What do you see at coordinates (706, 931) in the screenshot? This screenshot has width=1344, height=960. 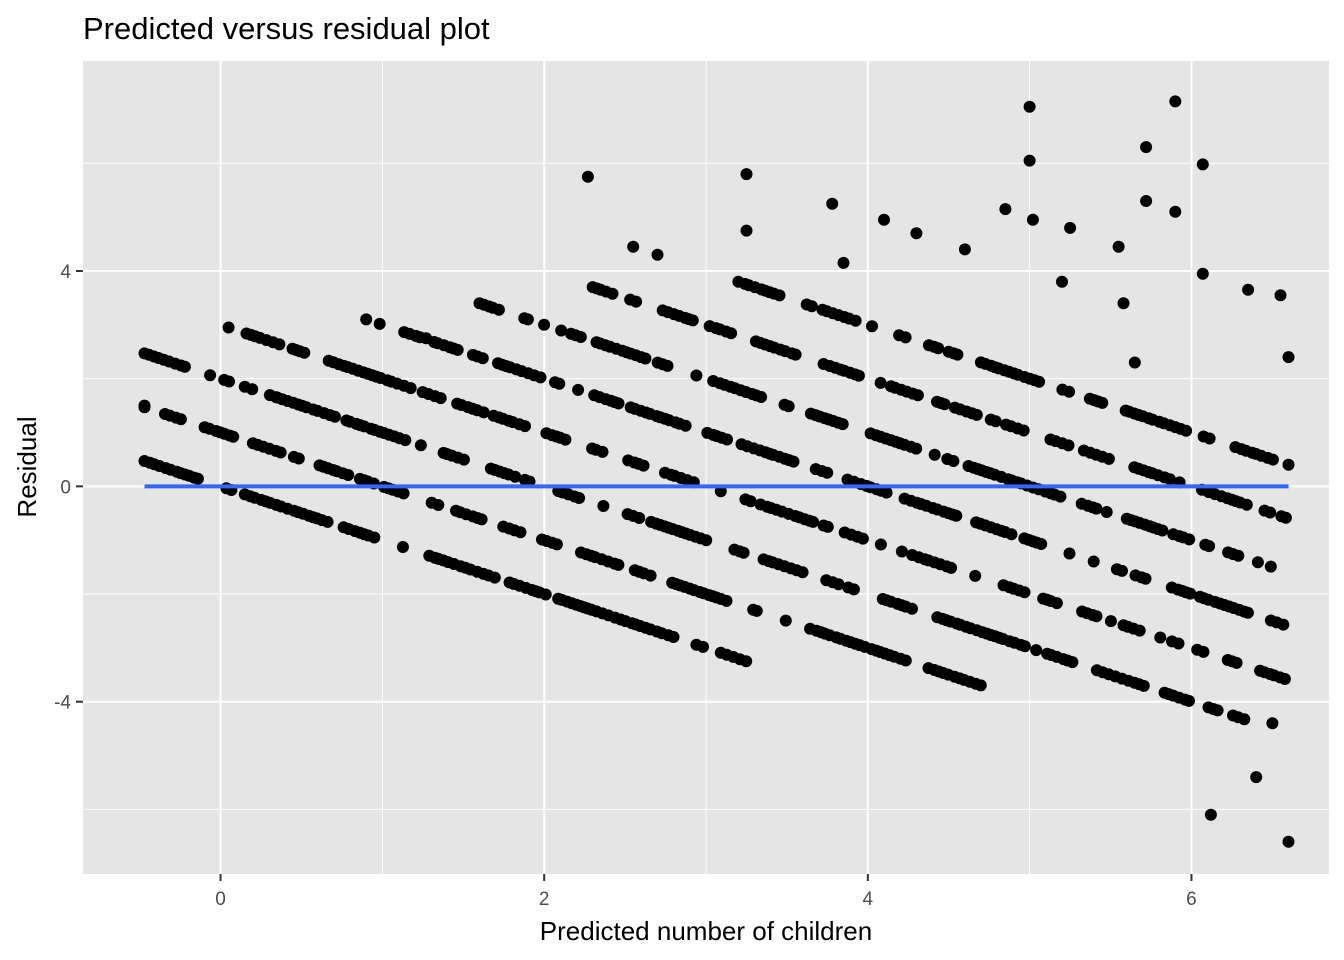 I see `x-axis-title: Predicted number of children` at bounding box center [706, 931].